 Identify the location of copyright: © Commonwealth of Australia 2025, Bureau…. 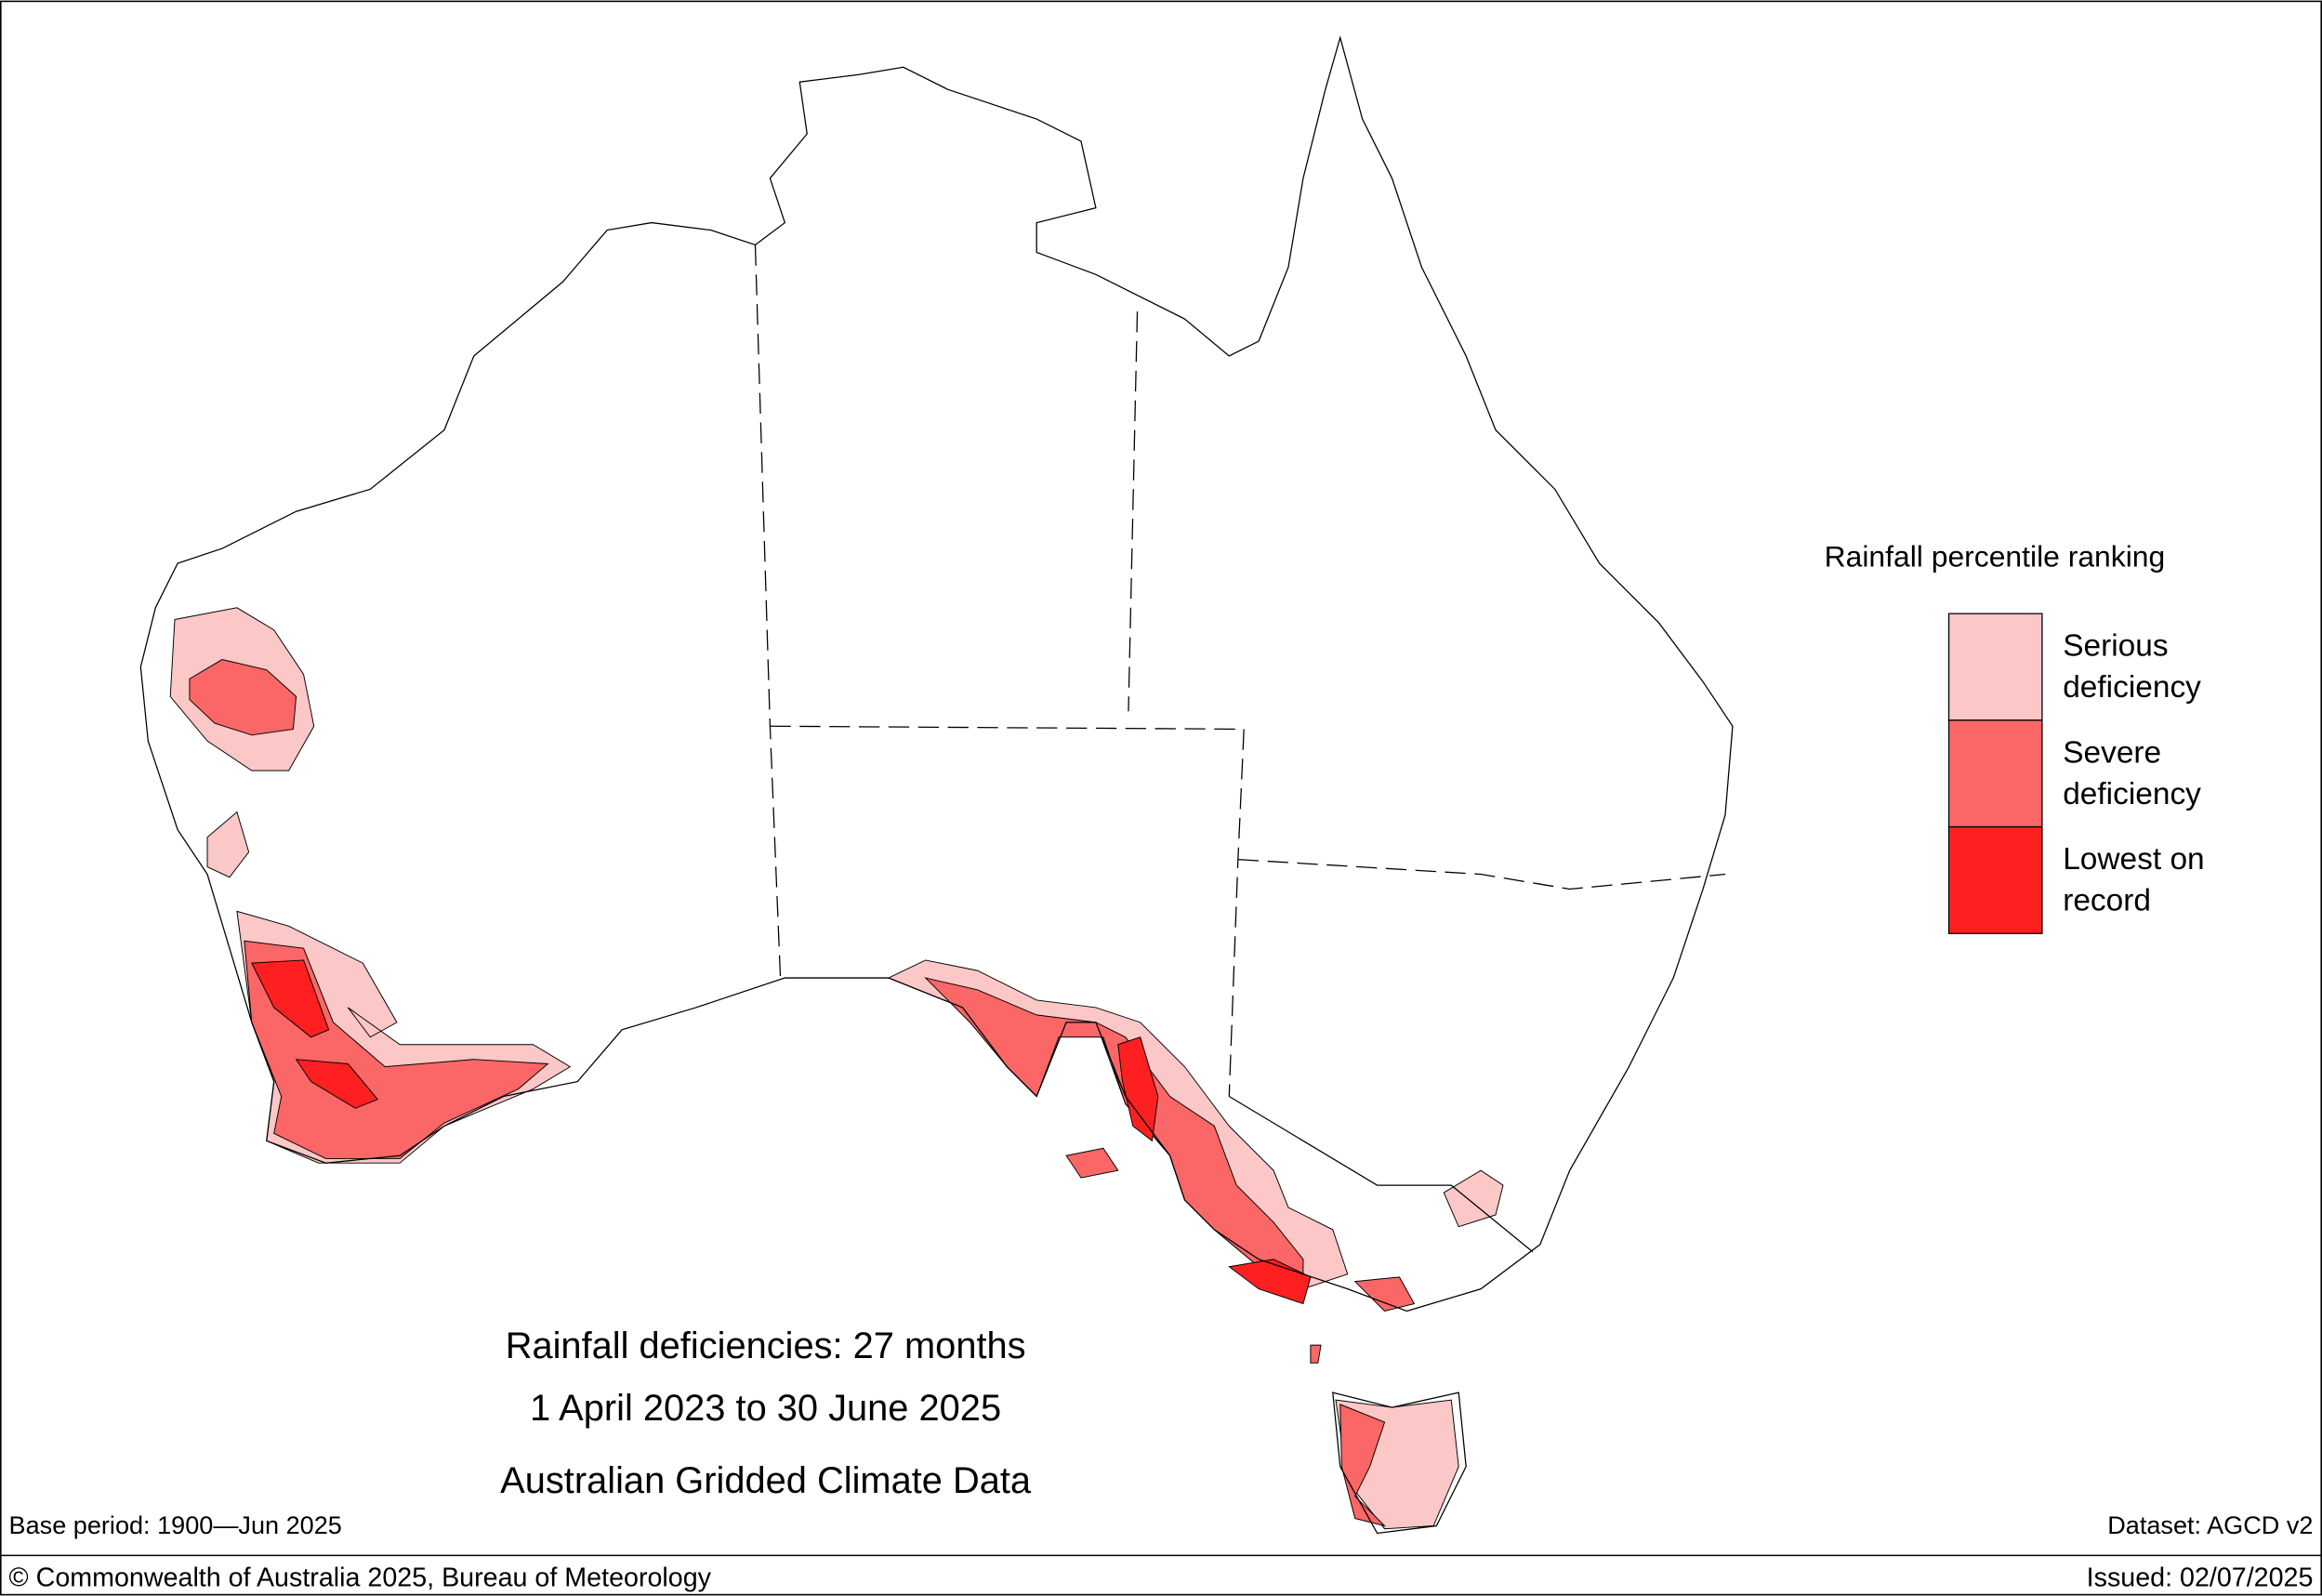
(360, 1577).